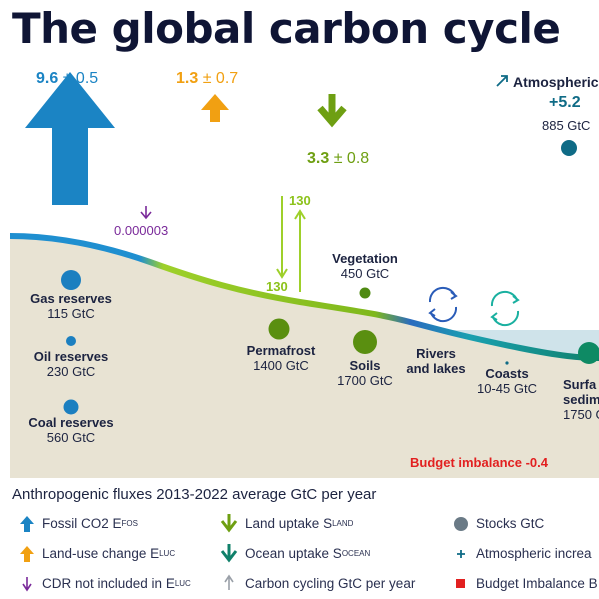  Describe the element at coordinates (71, 422) in the screenshot. I see `coal-reserves-name: Coal reserves` at that location.